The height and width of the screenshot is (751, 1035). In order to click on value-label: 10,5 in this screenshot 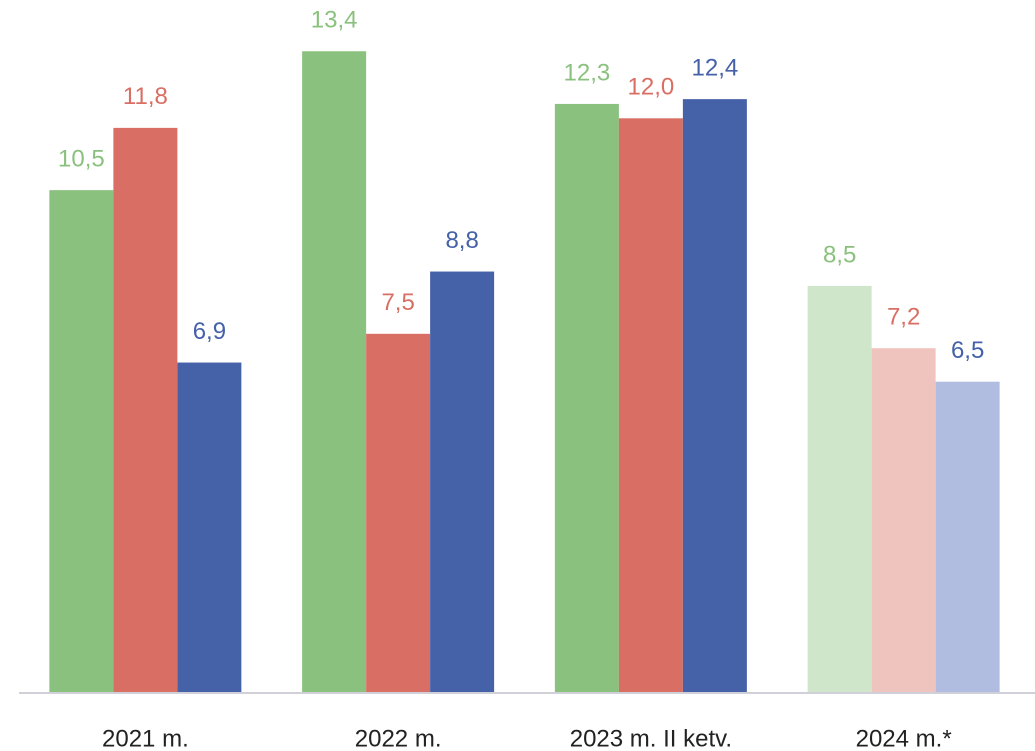, I will do `click(81, 158)`.